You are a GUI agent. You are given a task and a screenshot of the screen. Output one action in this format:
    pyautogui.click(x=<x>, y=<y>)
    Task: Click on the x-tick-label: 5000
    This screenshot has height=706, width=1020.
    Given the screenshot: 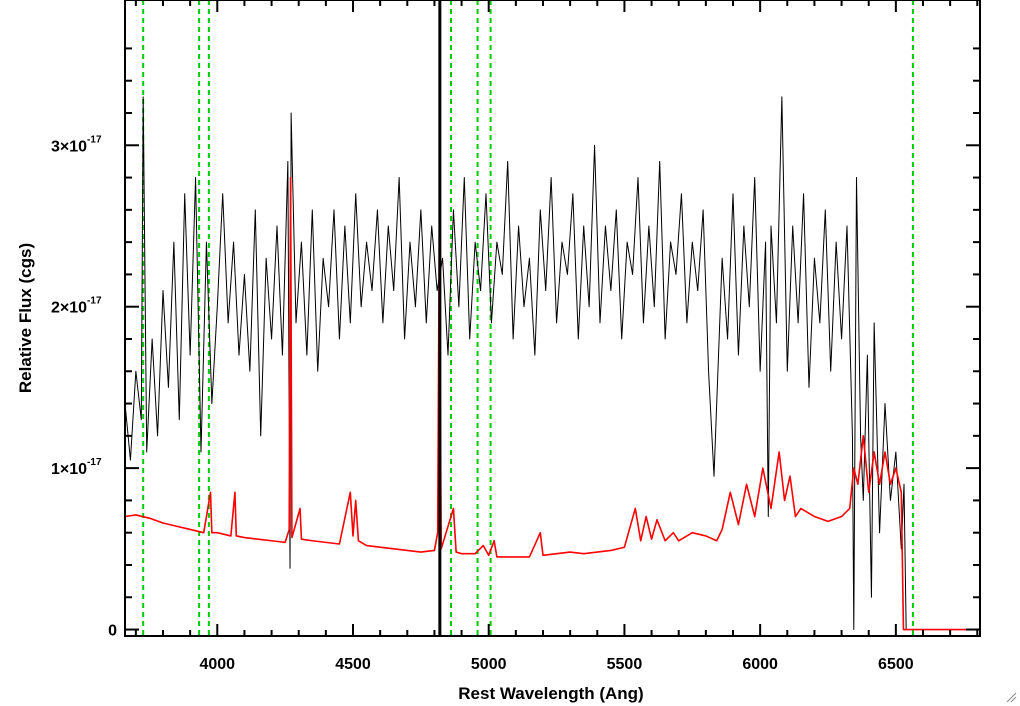 What is the action you would take?
    pyautogui.click(x=489, y=664)
    